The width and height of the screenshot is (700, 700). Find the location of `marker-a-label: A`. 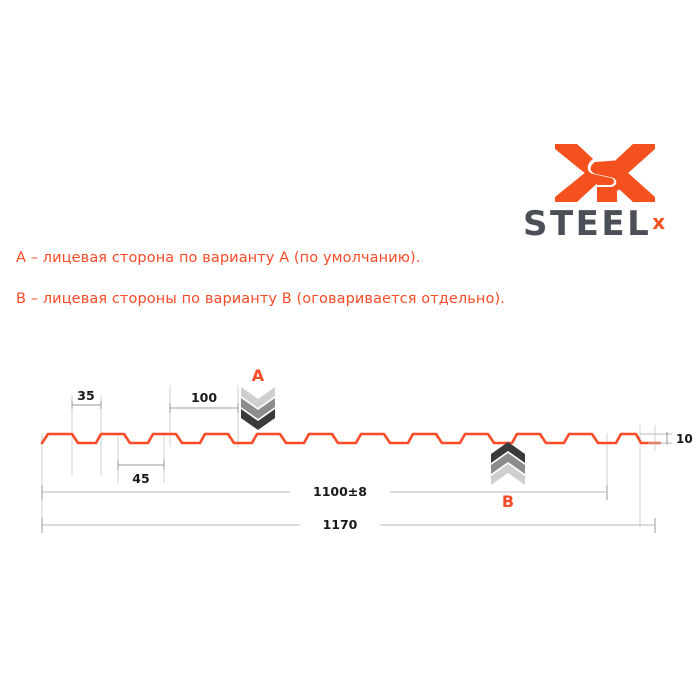

marker-a-label: A is located at coordinates (258, 375).